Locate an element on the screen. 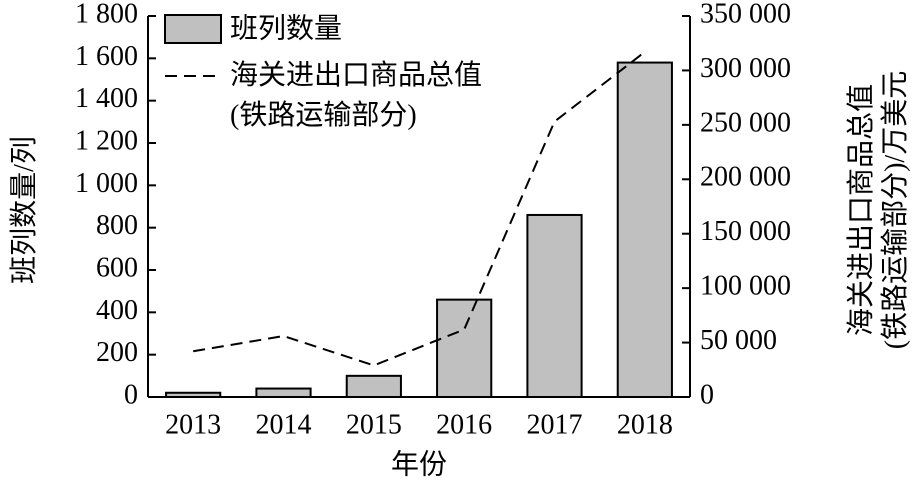 Image resolution: width=913 pixels, height=488 pixels. y-tick-label: 600 is located at coordinates (117, 267).